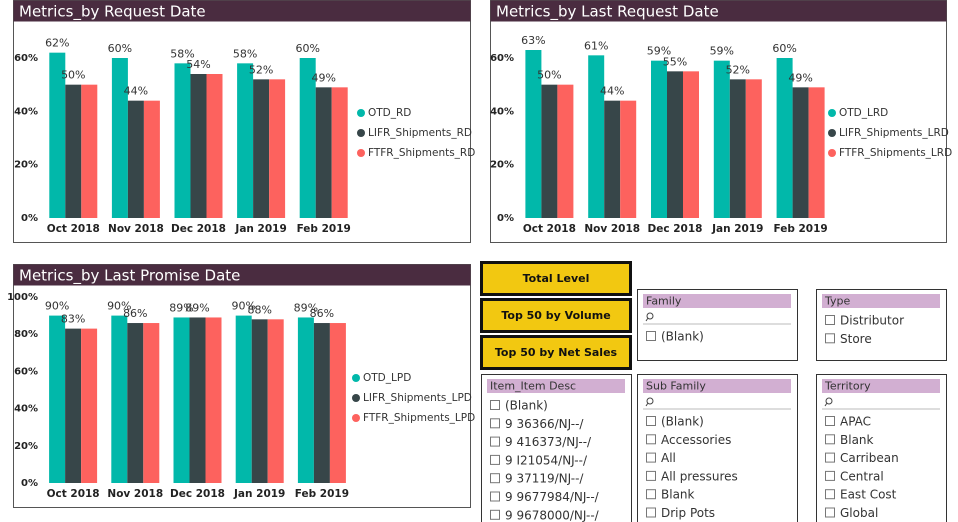 This screenshot has height=522, width=958. Describe the element at coordinates (112, 12) in the screenshot. I see `chart-title: Metrics_by Request Date` at that location.